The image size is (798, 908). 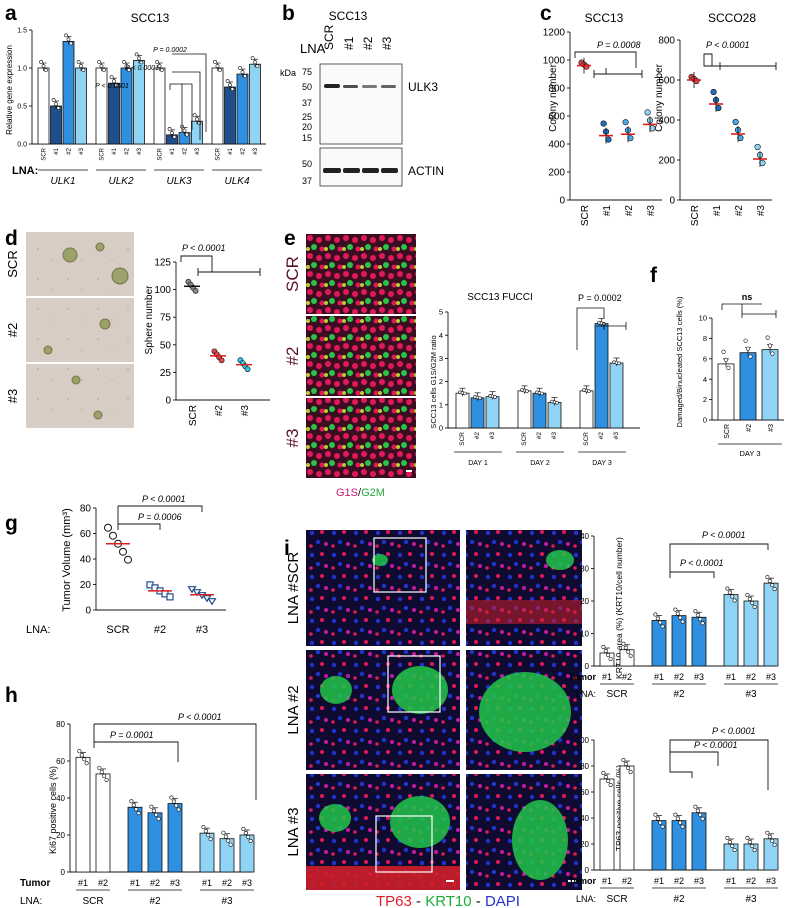 I want to click on panel-i-top-ylabel: KRT10 area (%) (KRT10/cell number), so click(x=619, y=608).